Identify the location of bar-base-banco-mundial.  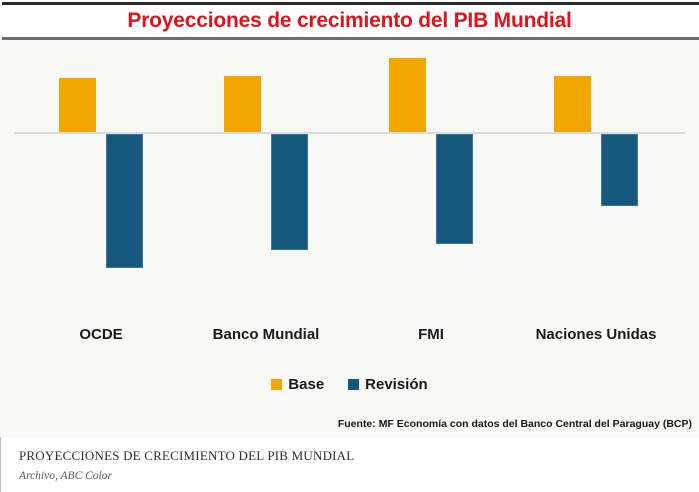
(242, 104).